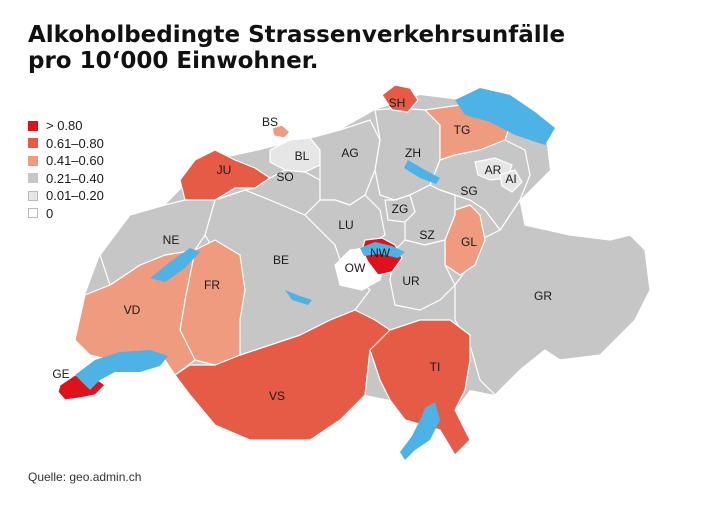  What do you see at coordinates (493, 170) in the screenshot?
I see `canton-label-AR: AR` at bounding box center [493, 170].